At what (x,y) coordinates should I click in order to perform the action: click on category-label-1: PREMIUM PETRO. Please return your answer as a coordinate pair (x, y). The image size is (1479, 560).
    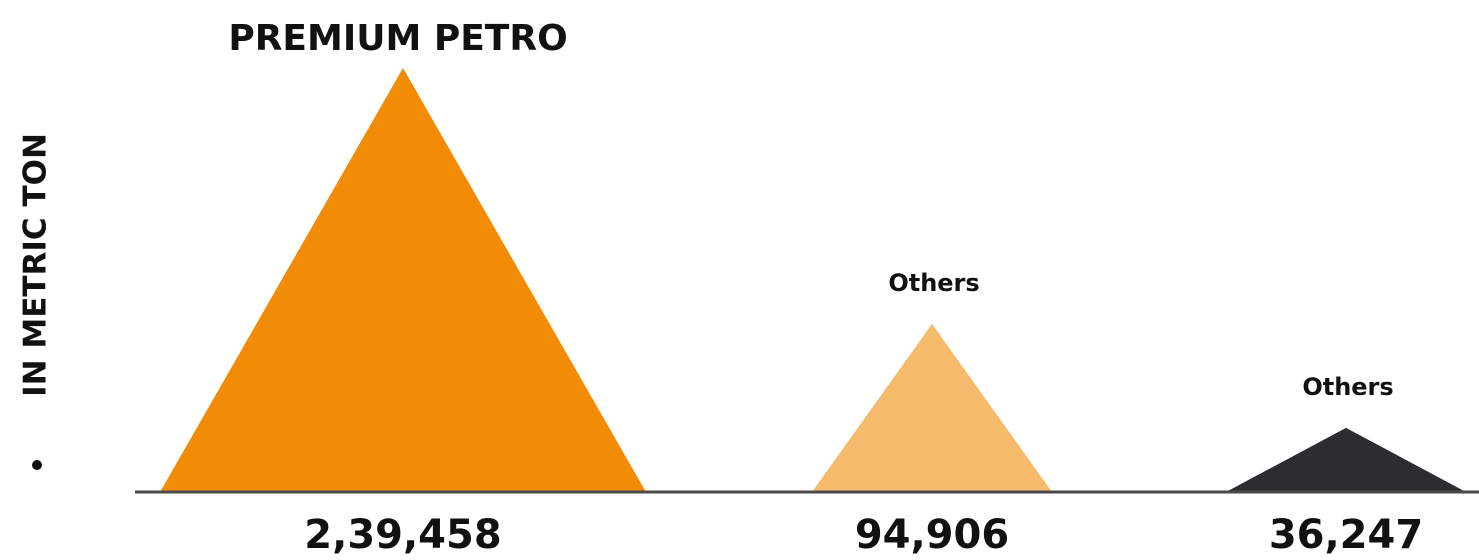
    Looking at the image, I should click on (397, 38).